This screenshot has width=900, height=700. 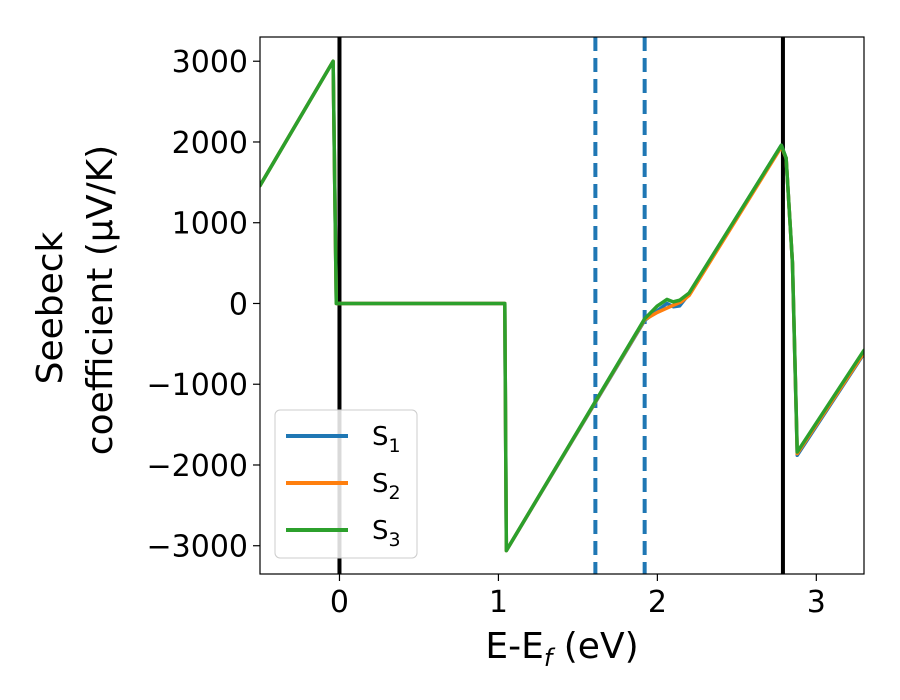 I want to click on x-tick-label: 1, so click(x=498, y=602).